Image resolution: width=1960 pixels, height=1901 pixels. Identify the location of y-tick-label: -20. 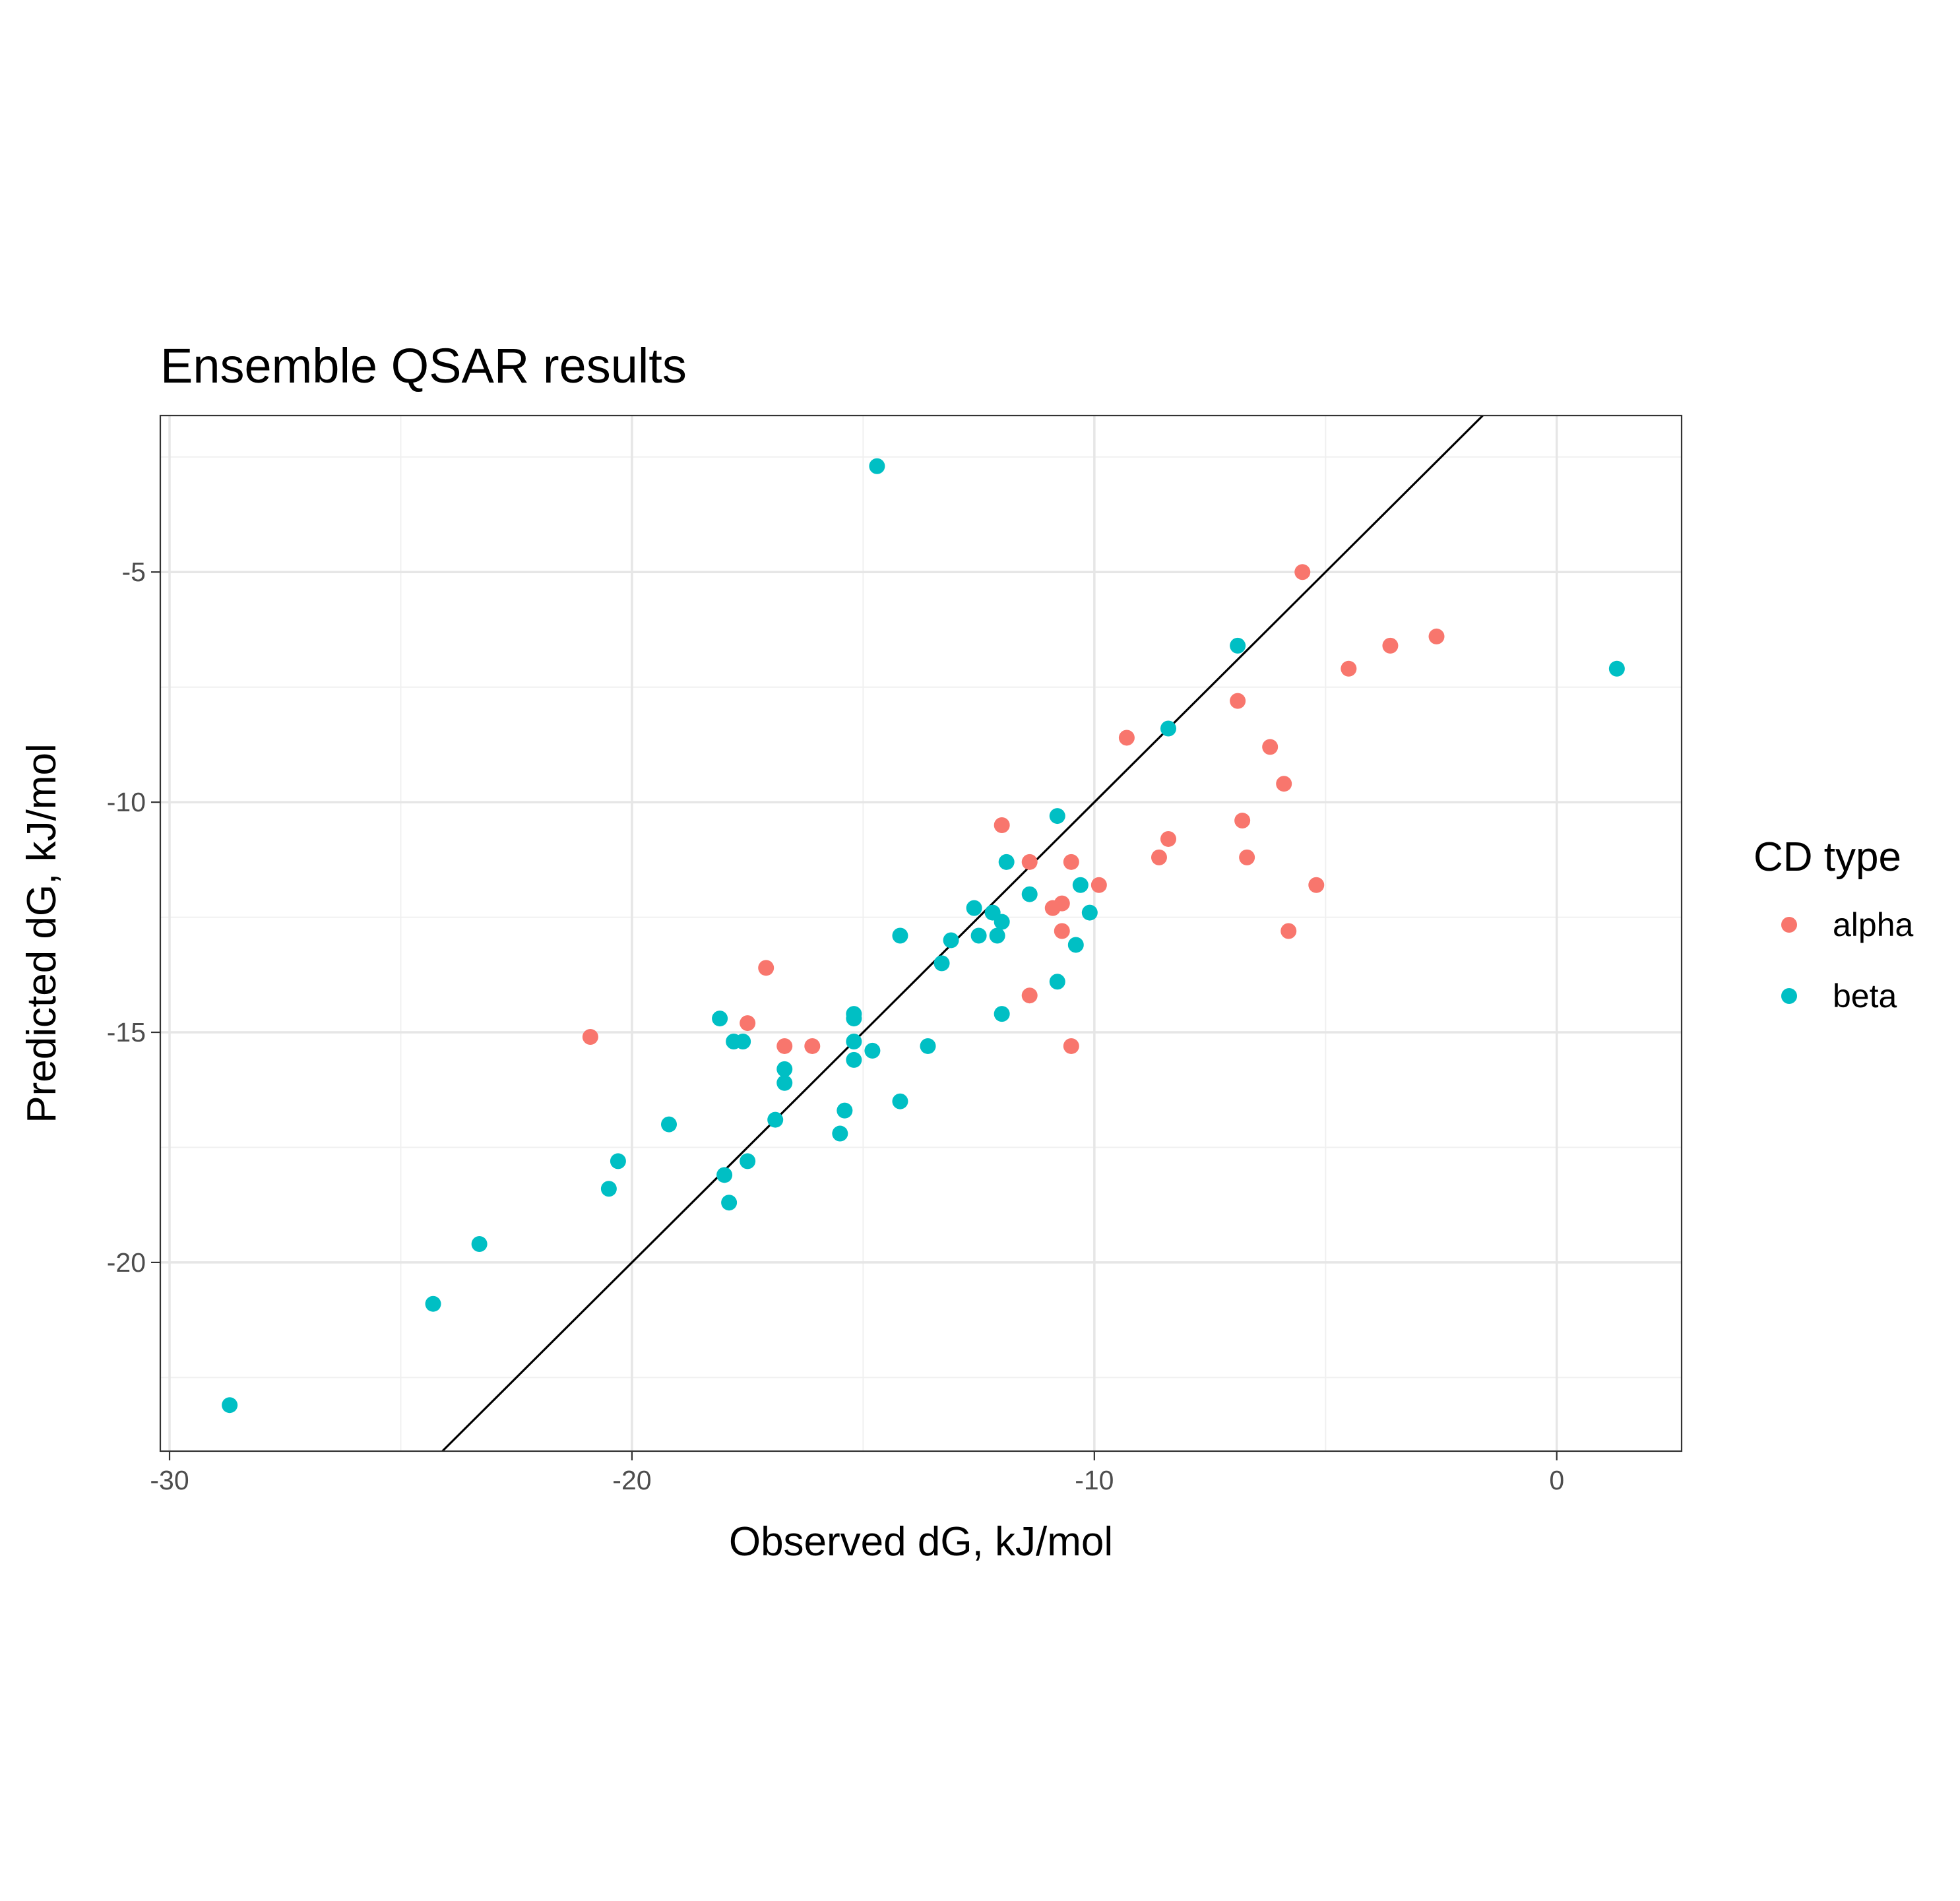
(126, 1262).